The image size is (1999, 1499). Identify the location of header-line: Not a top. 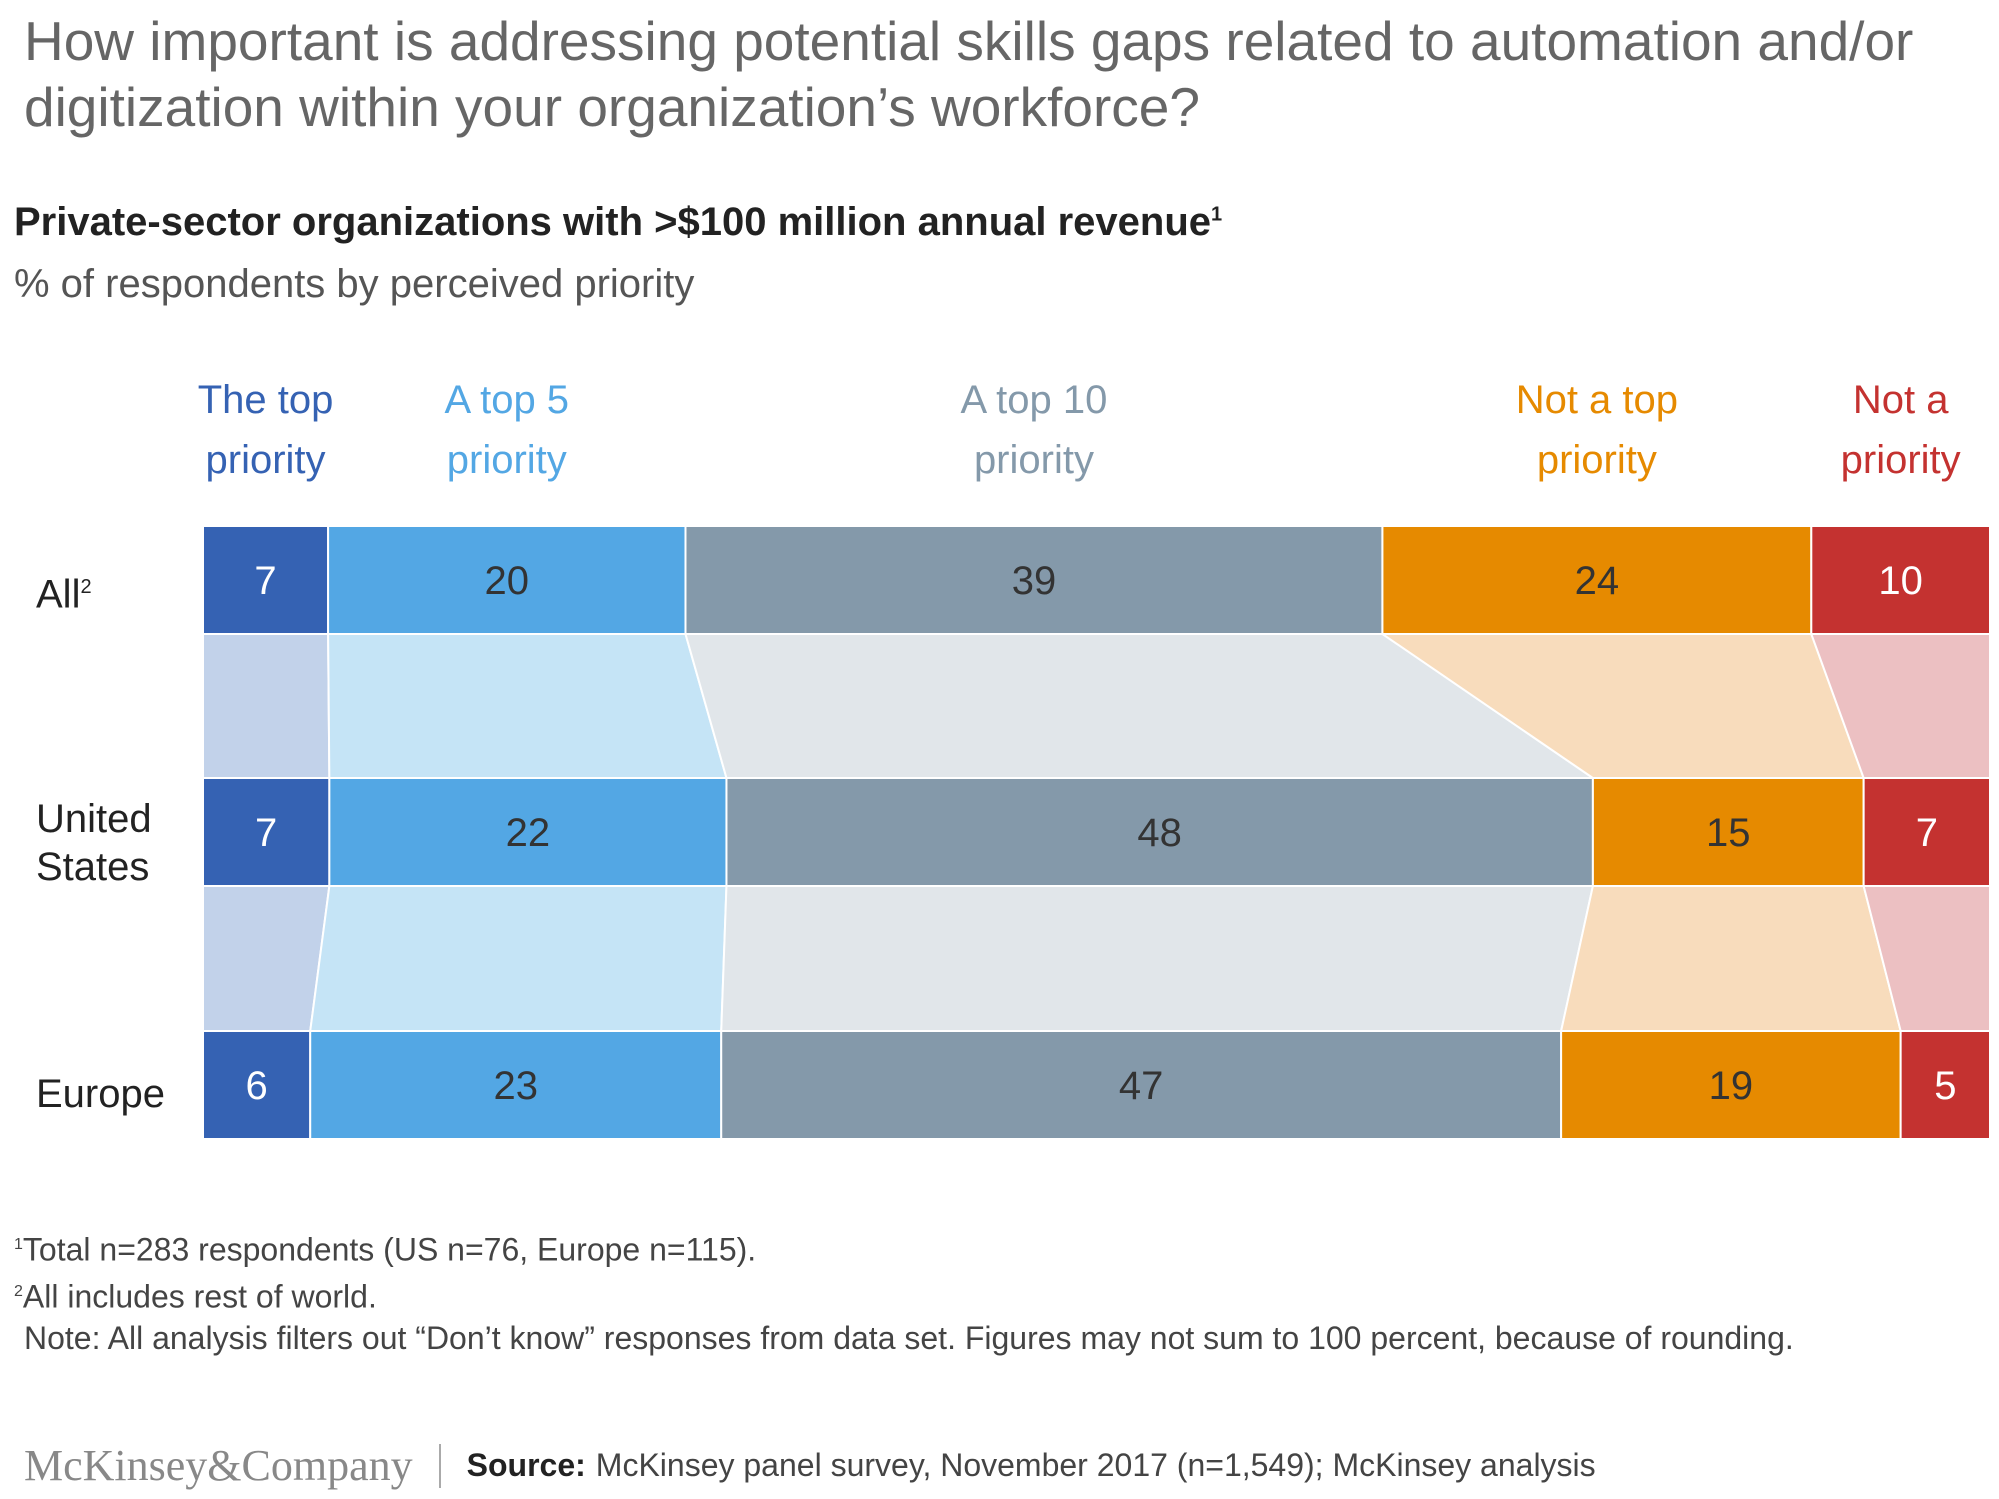
(1597, 400).